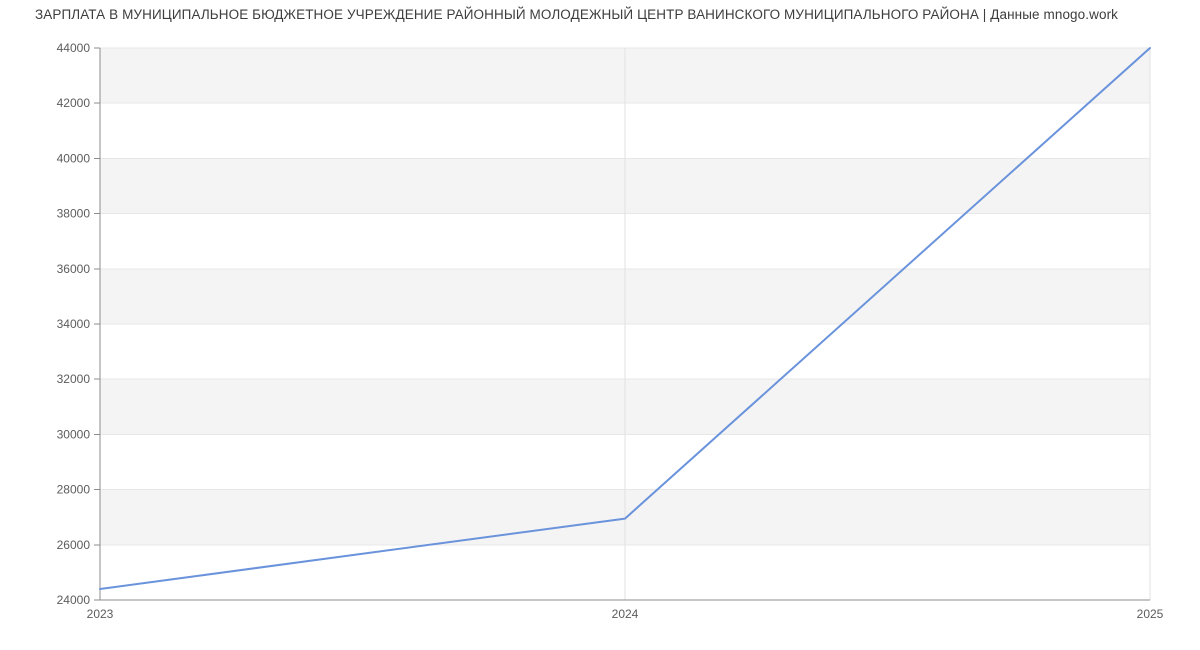 This screenshot has width=1200, height=650. What do you see at coordinates (74, 324) in the screenshot?
I see `y-tick-label: 34000` at bounding box center [74, 324].